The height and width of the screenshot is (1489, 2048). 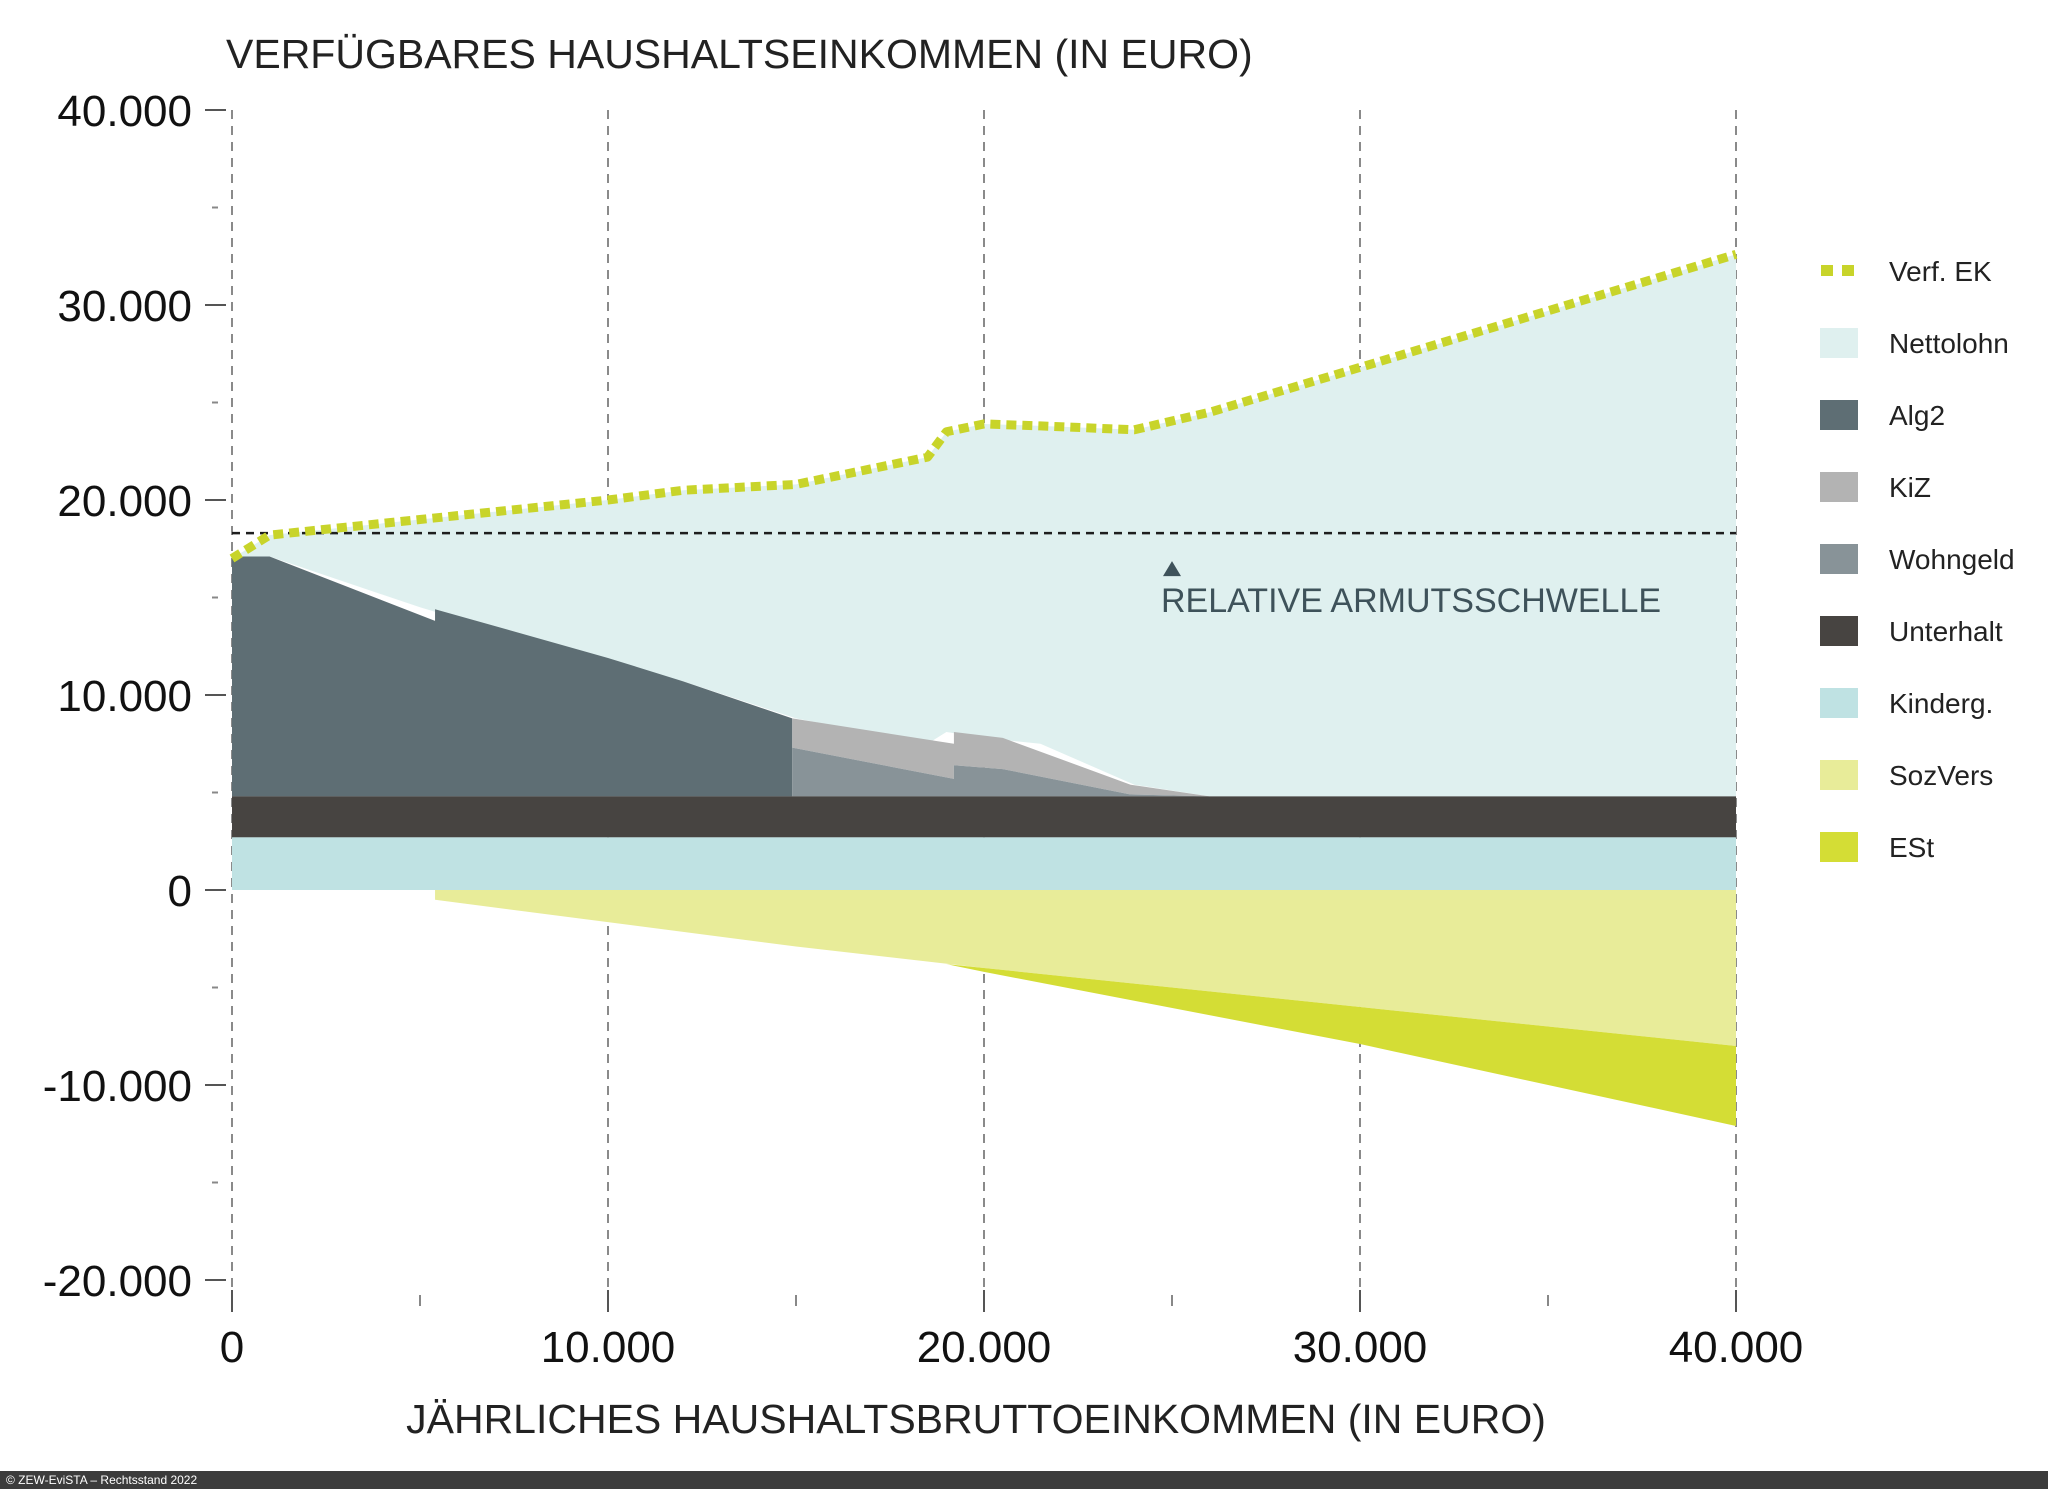 What do you see at coordinates (984, 1347) in the screenshot?
I see `x-tick-label: 20.000` at bounding box center [984, 1347].